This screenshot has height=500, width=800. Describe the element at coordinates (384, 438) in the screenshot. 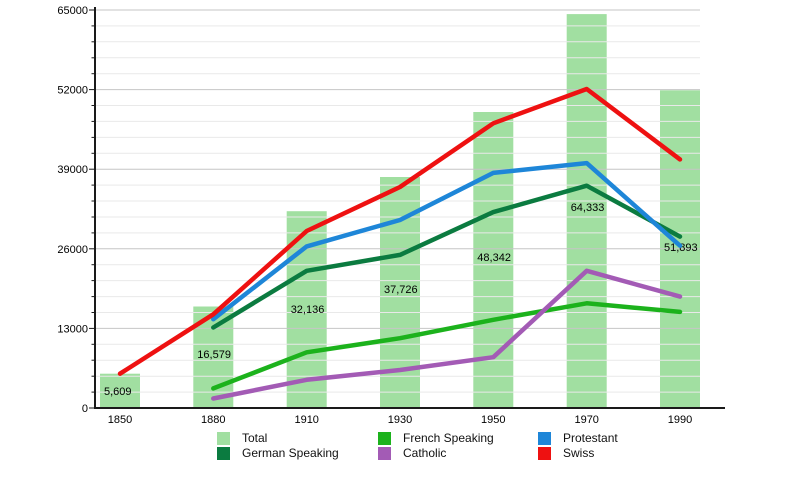

I see `legend-swatch-french-speaking` at that location.